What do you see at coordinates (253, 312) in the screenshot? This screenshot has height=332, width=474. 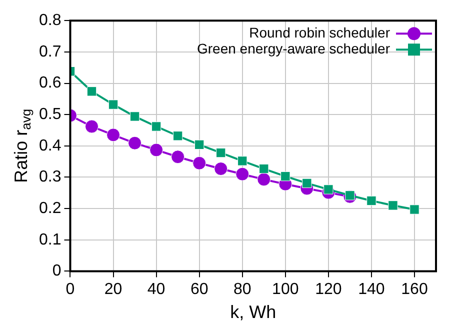 I see `x-axis-title: k, Wh` at bounding box center [253, 312].